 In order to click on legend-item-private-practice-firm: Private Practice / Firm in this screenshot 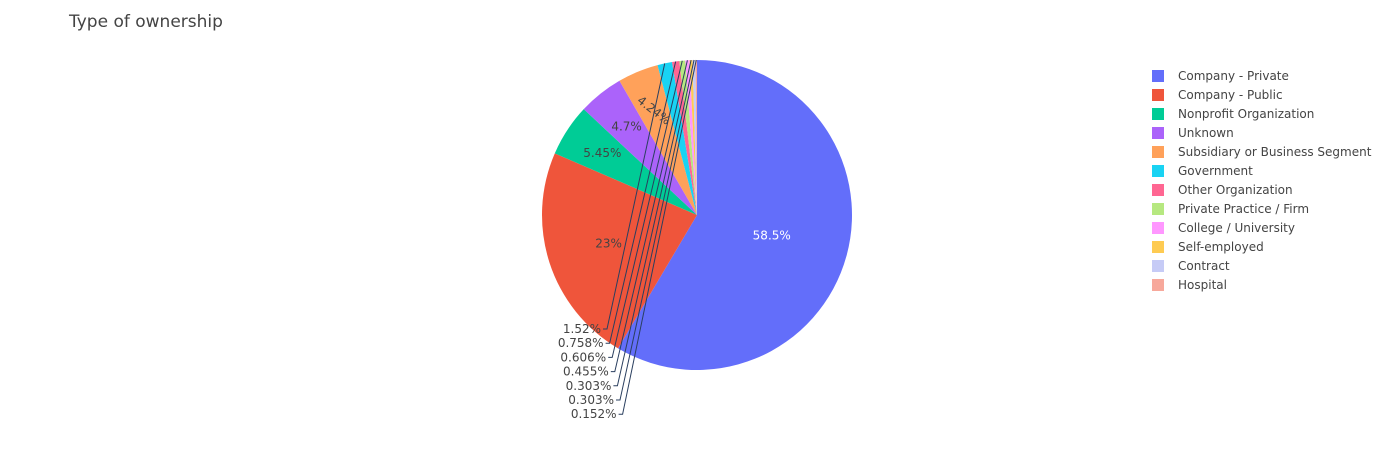, I will do `click(1261, 208)`.